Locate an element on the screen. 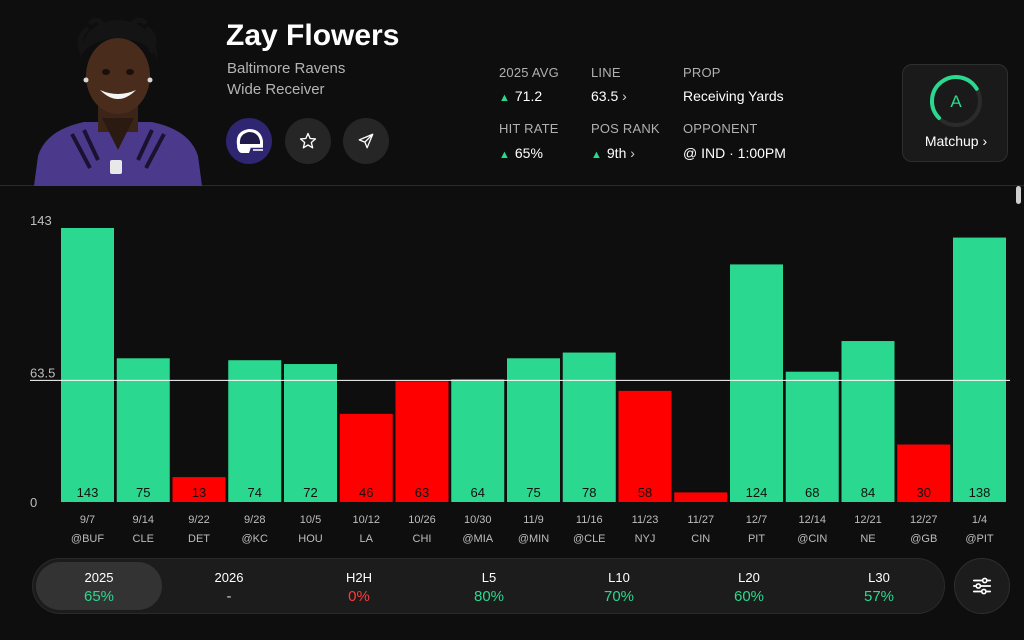 This screenshot has height=640, width=1024. game-opponent-label: CIN is located at coordinates (700, 539).